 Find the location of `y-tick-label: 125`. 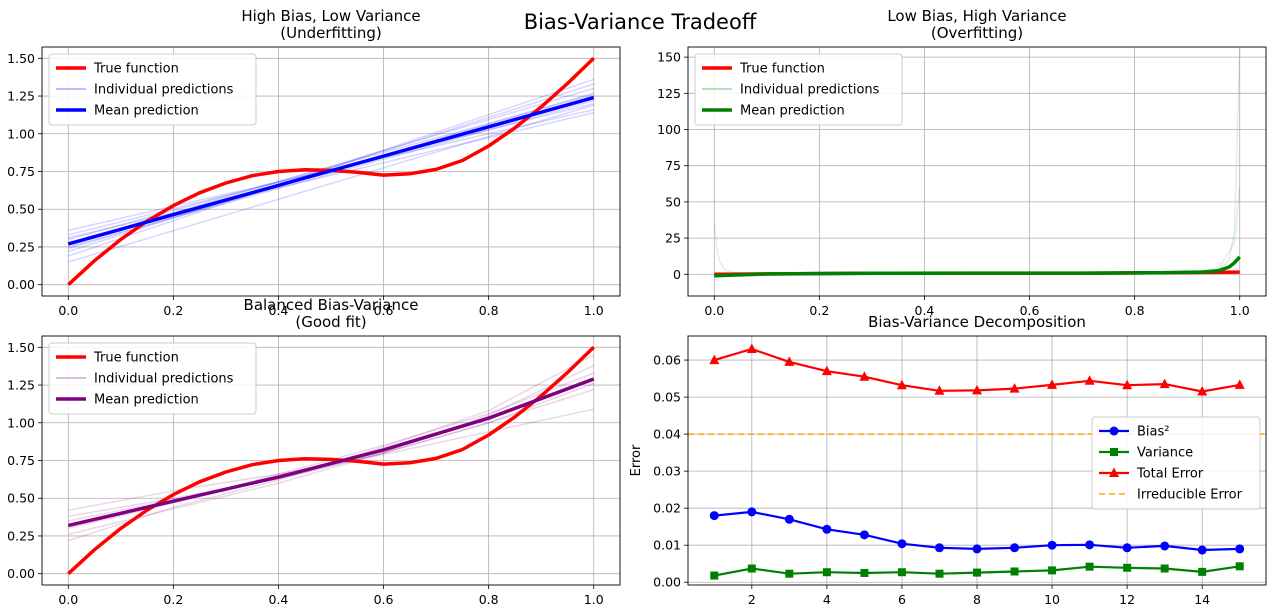

y-tick-label: 125 is located at coordinates (669, 93).